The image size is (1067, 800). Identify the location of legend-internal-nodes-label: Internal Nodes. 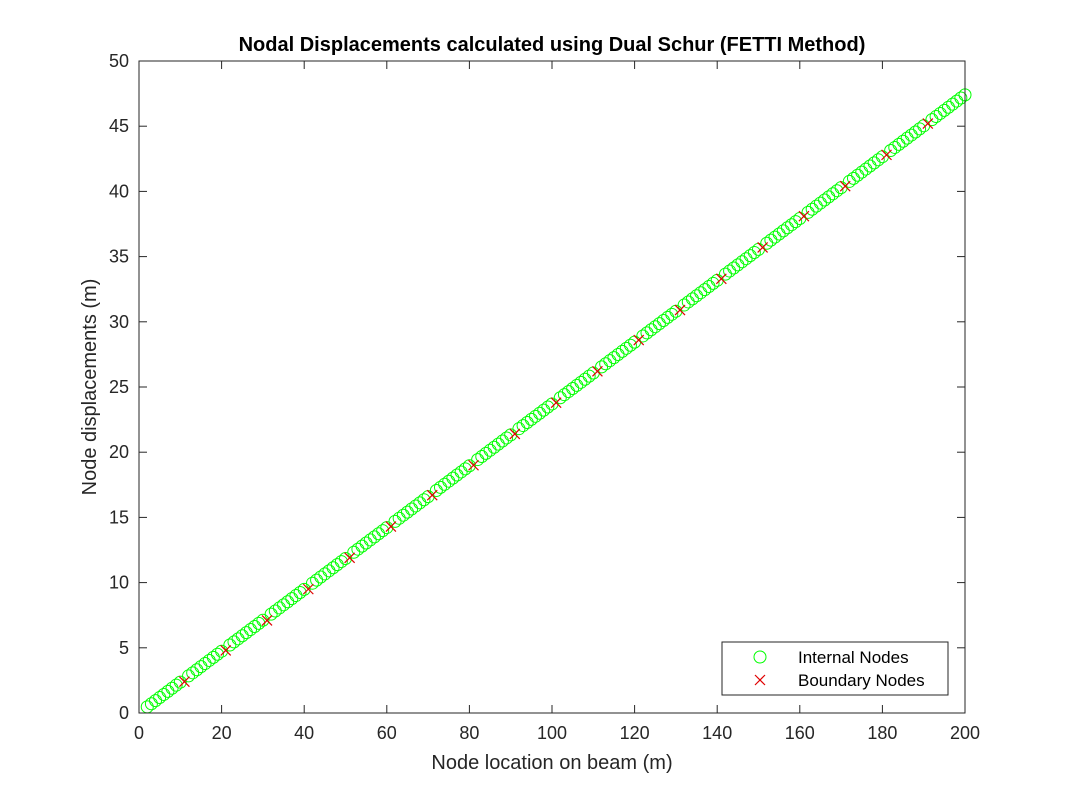
(853, 657).